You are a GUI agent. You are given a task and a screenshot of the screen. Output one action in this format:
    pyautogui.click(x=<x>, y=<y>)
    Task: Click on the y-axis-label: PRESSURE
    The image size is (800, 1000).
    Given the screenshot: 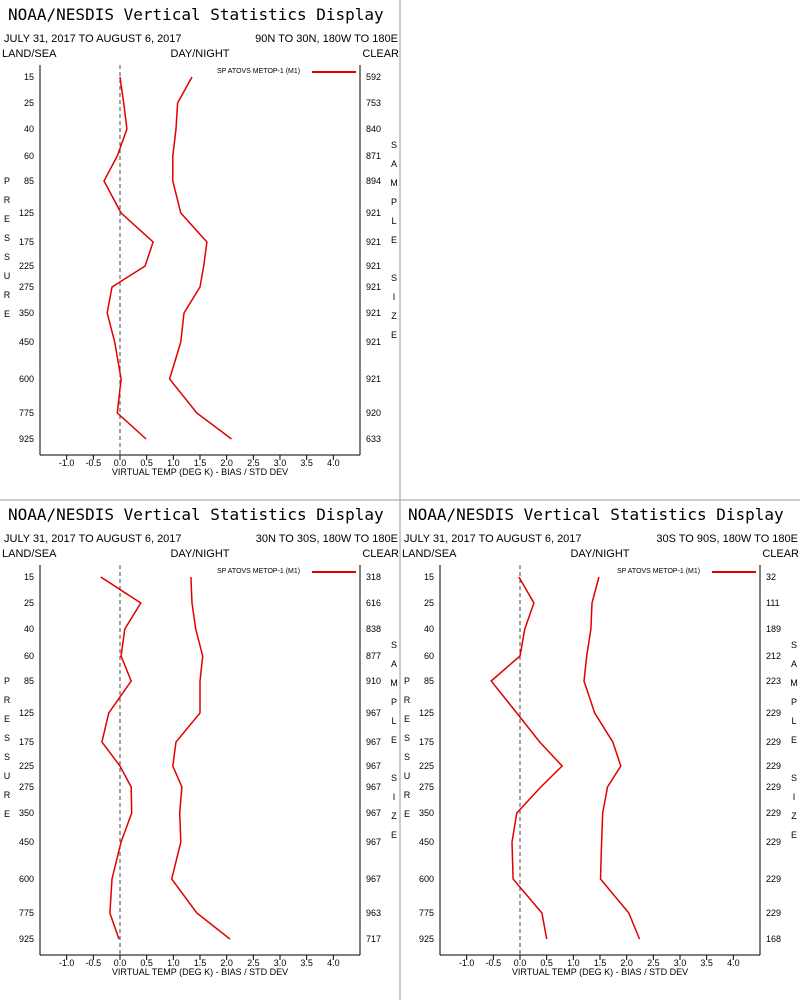 What is the action you would take?
    pyautogui.click(x=7, y=752)
    